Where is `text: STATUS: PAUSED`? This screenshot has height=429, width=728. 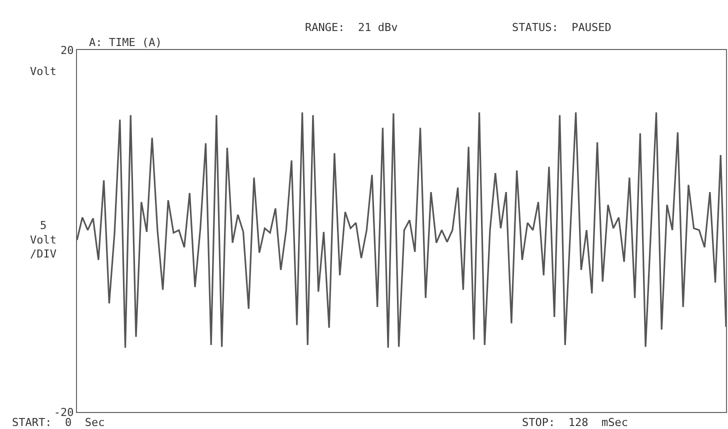
text: STATUS: PAUSED is located at coordinates (562, 27).